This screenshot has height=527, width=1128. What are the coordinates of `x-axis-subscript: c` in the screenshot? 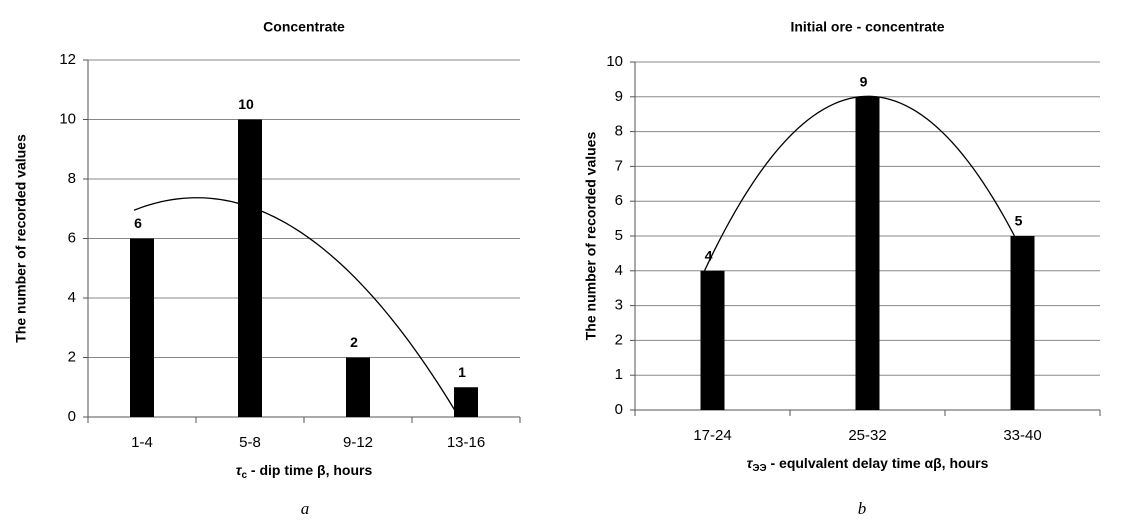 It's located at (244, 475).